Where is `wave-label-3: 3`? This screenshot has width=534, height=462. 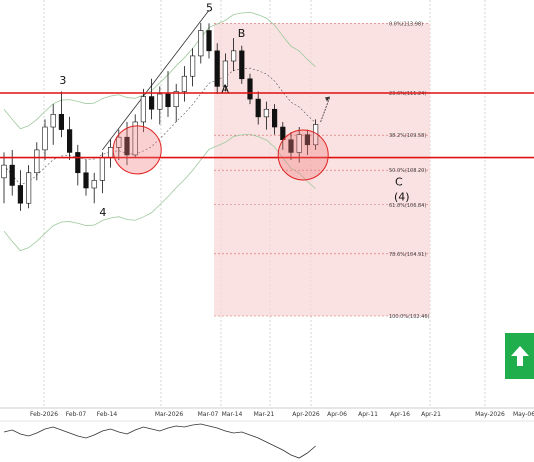 wave-label-3: 3 is located at coordinates (62, 80).